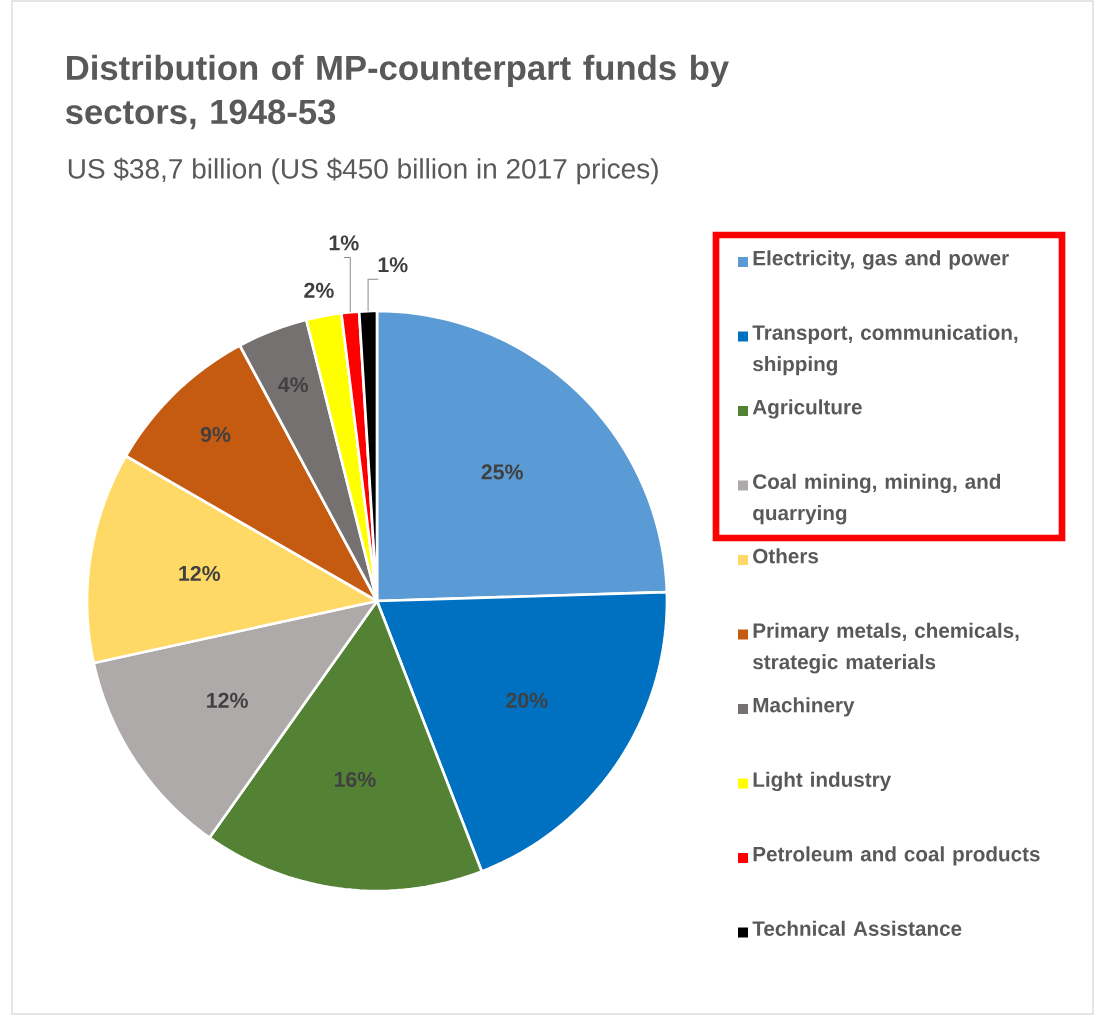 Image resolution: width=1105 pixels, height=1015 pixels. What do you see at coordinates (363, 171) in the screenshot?
I see `chart-subtitle: US $38,7 billion (US $450 billion in 2017 prices)` at bounding box center [363, 171].